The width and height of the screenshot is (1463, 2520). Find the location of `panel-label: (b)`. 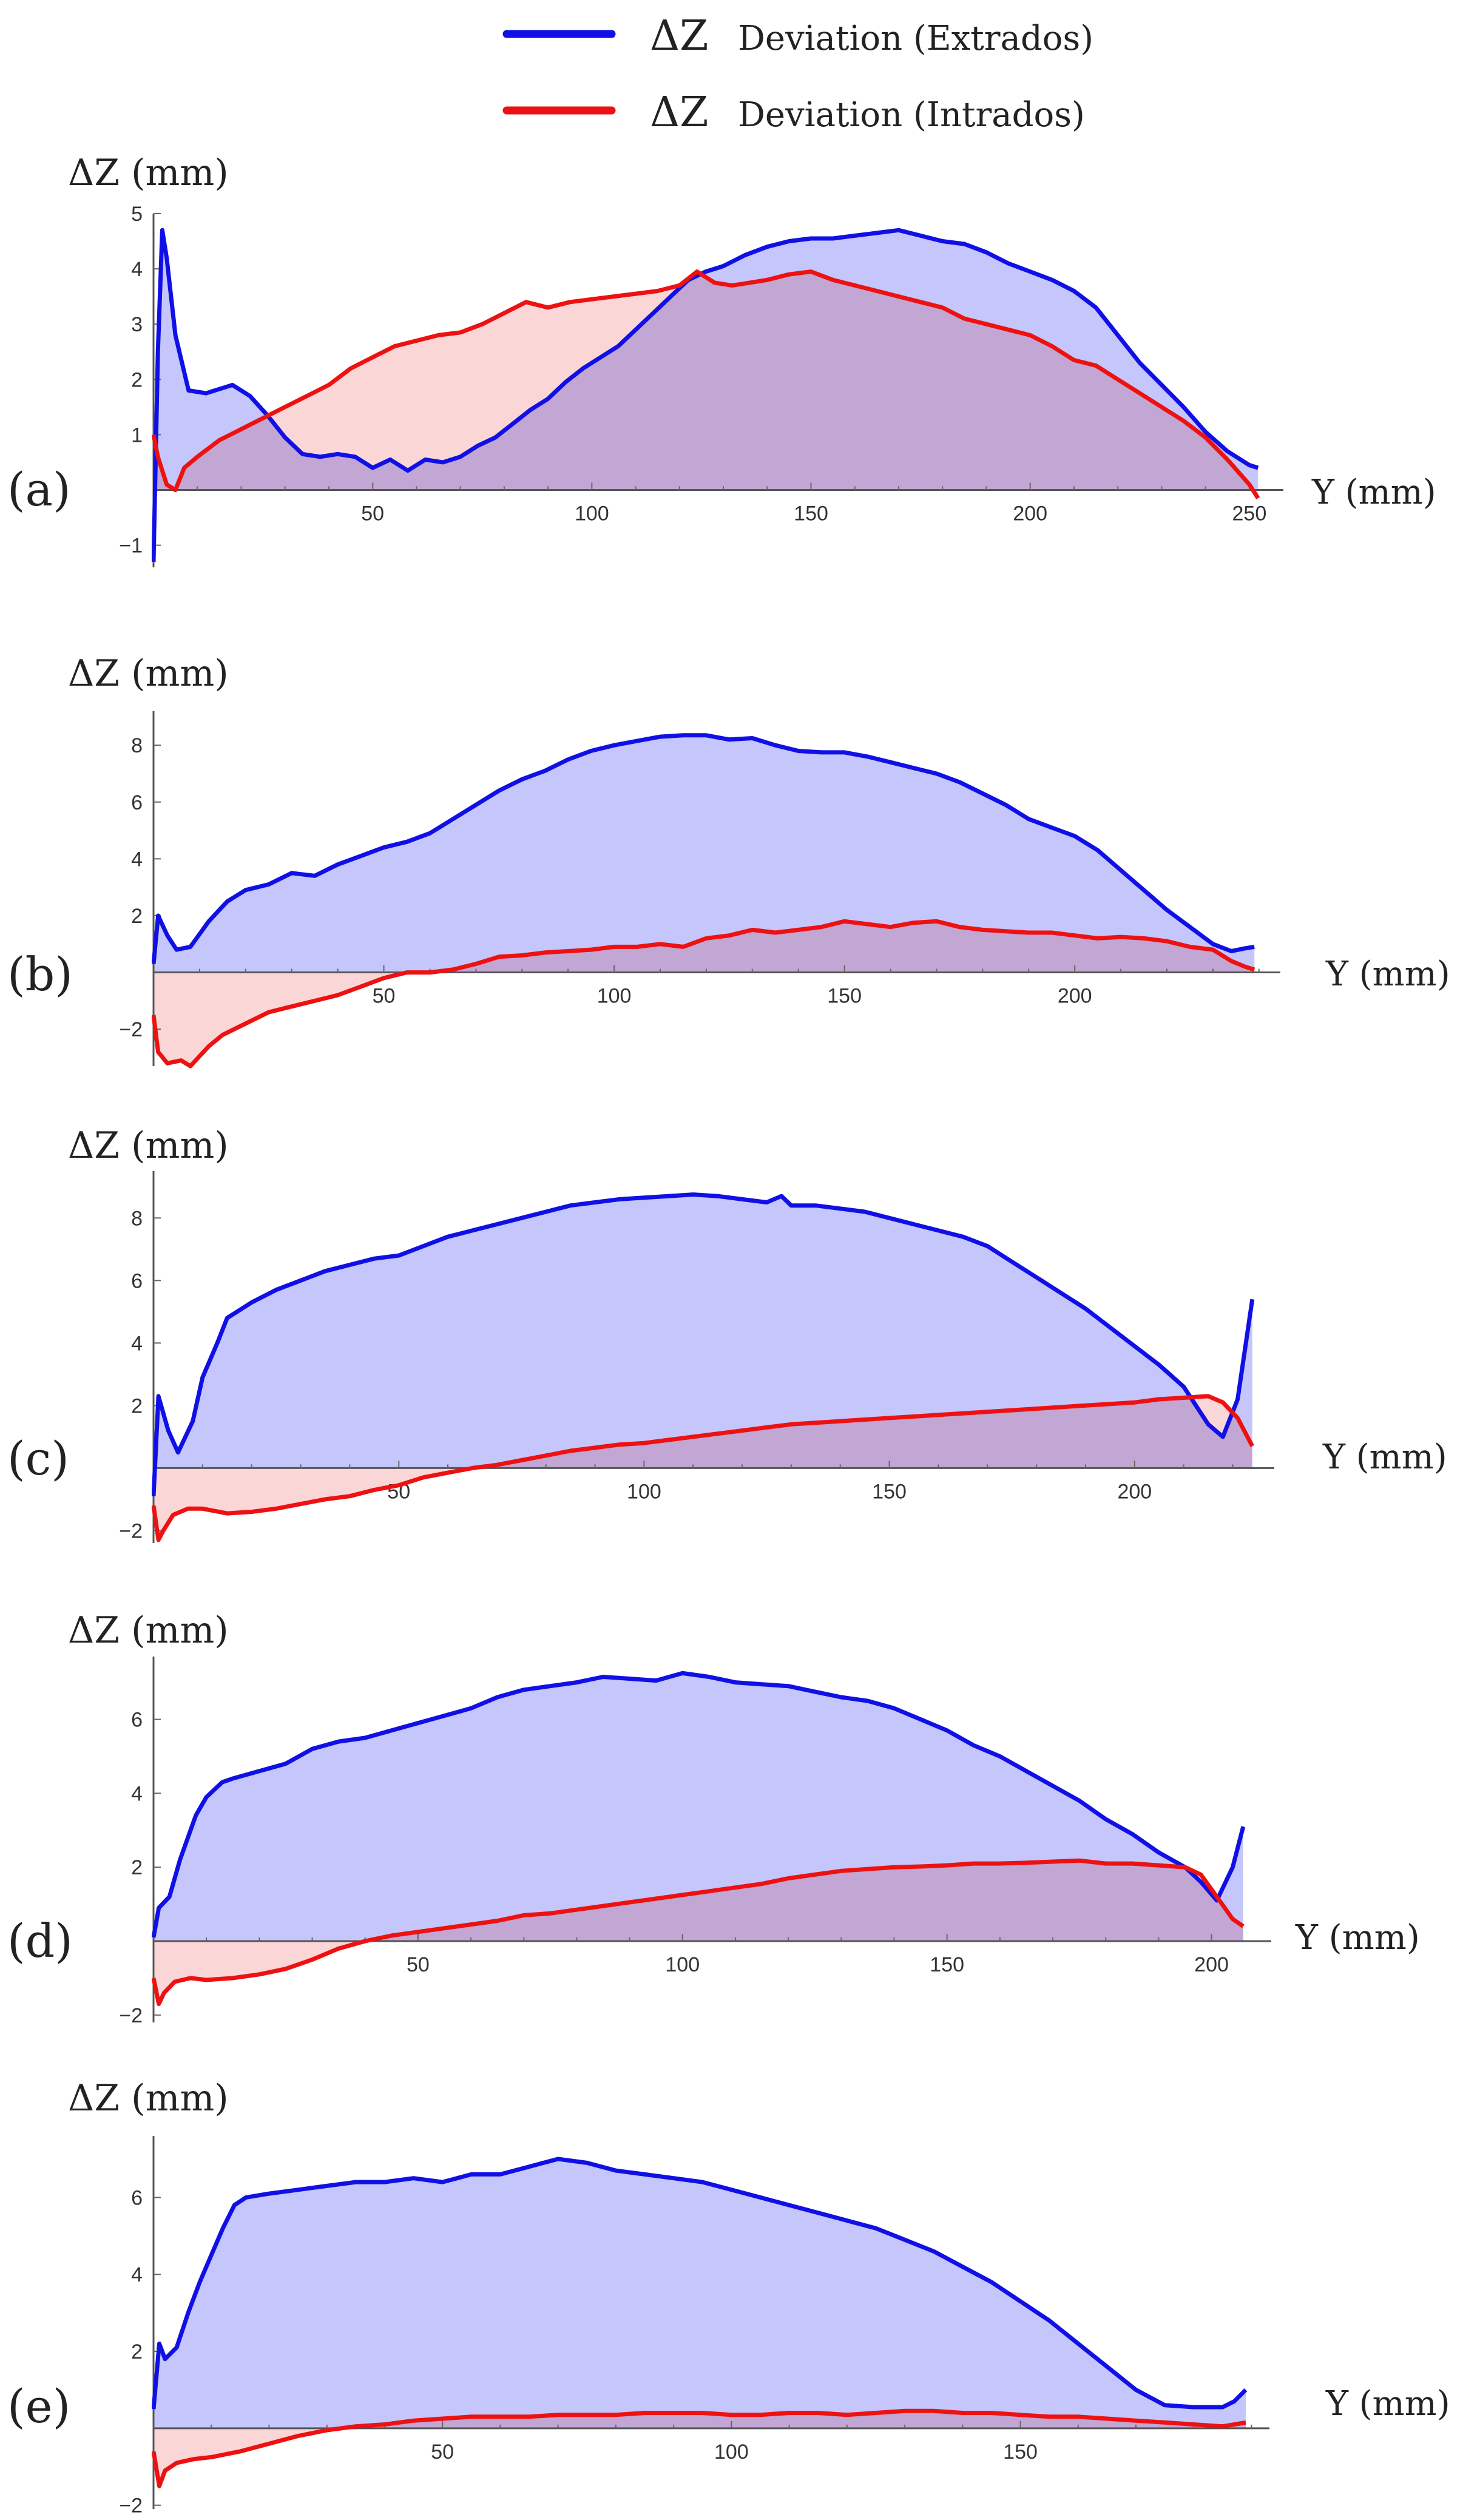

panel-label: (b) is located at coordinates (40, 974).